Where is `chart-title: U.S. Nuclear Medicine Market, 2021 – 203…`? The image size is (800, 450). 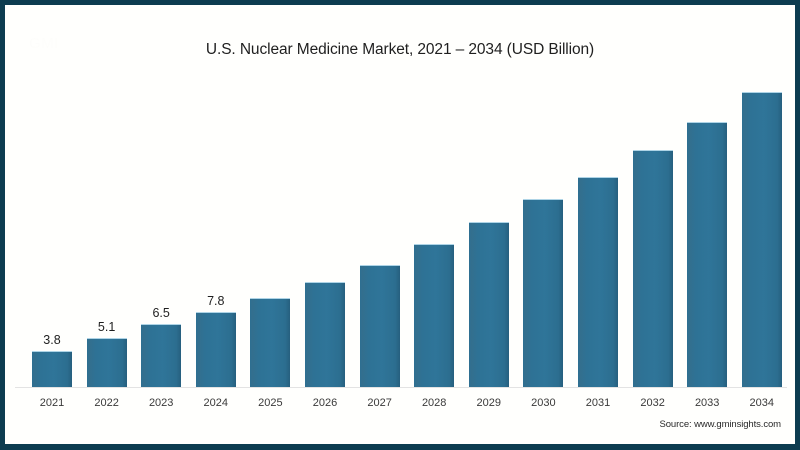
chart-title: U.S. Nuclear Medicine Market, 2021 – 203… is located at coordinates (400, 49).